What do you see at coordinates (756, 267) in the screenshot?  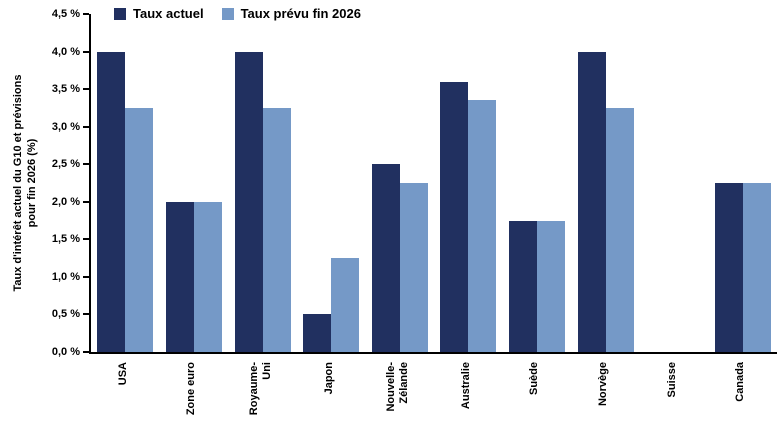 I see `bar-forecast-canada` at bounding box center [756, 267].